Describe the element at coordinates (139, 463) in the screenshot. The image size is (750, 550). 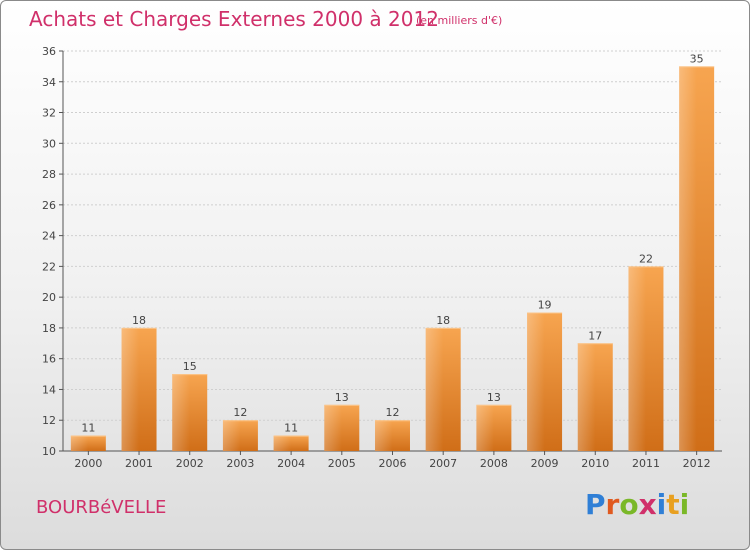
I see `x-tick-label-2001: 2001` at that location.